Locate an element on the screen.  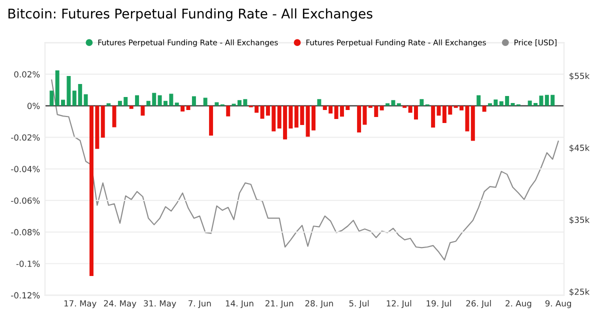
y-tick-label: -0.08% is located at coordinates (25, 232).